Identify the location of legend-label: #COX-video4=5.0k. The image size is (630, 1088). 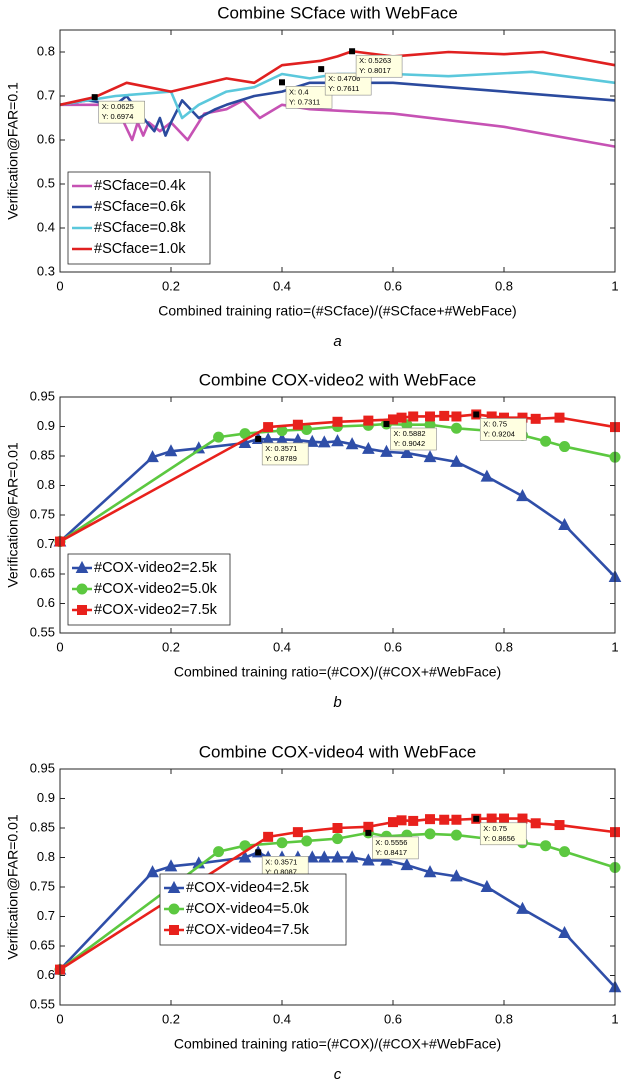
(248, 909).